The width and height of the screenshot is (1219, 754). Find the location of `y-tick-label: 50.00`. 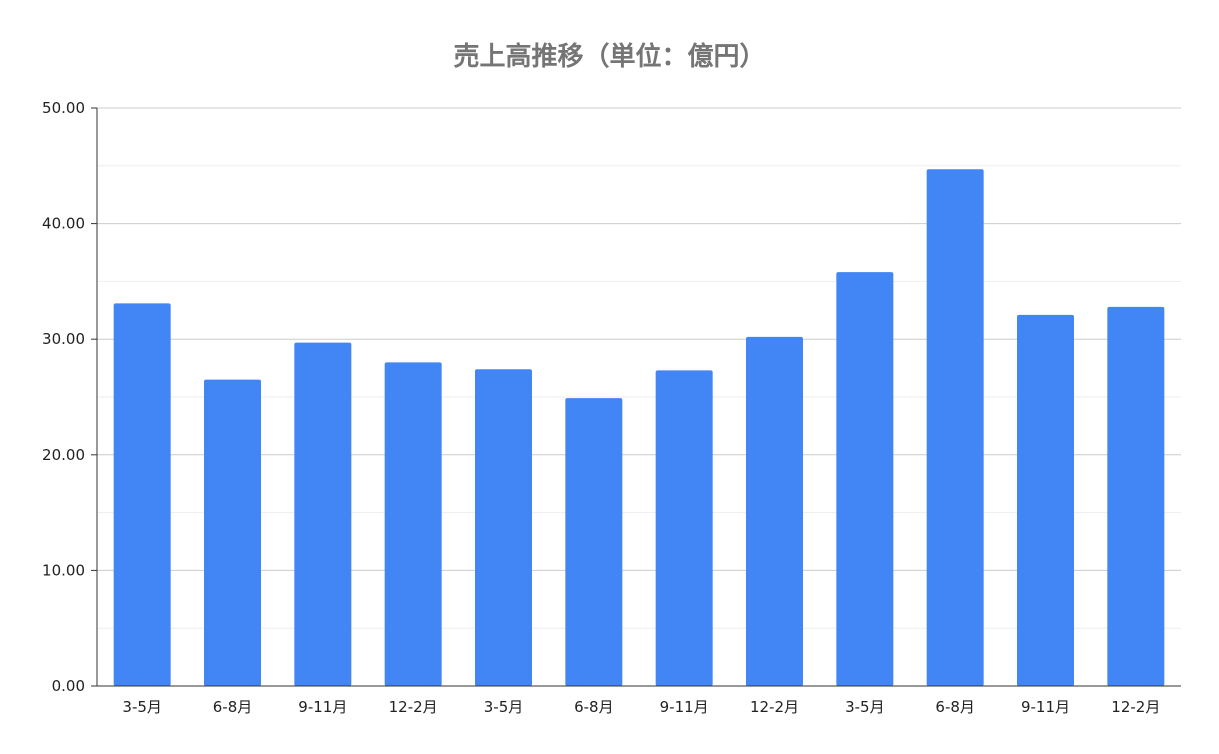

y-tick-label: 50.00 is located at coordinates (63, 108).